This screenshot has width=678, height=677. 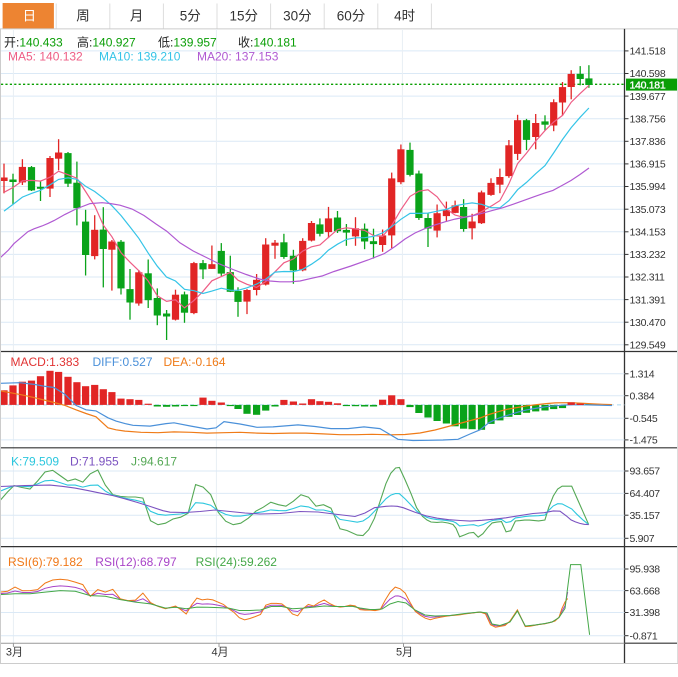 I want to click on svg-text: 月, so click(x=137, y=16).